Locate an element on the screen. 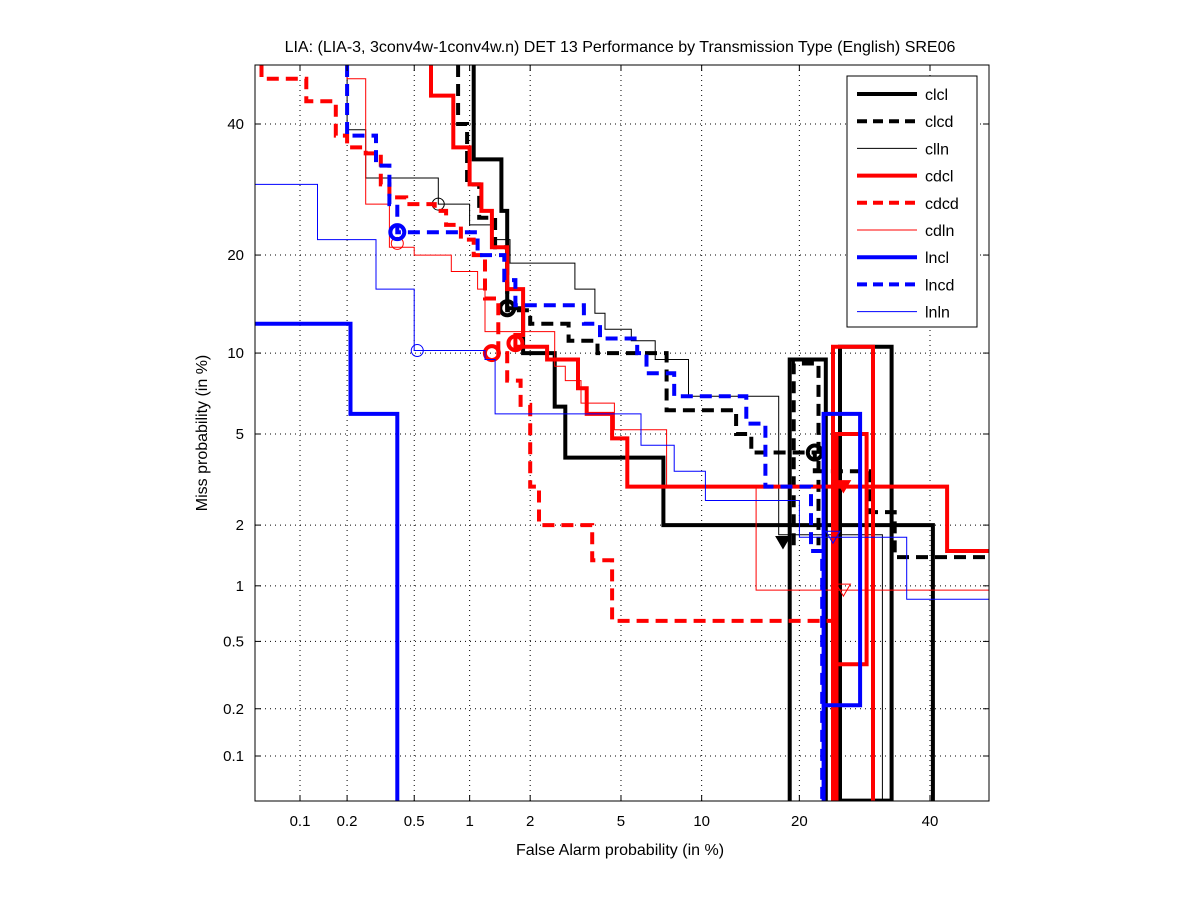 The width and height of the screenshot is (1201, 900). curve-clcl-segment is located at coordinates (807, 579).